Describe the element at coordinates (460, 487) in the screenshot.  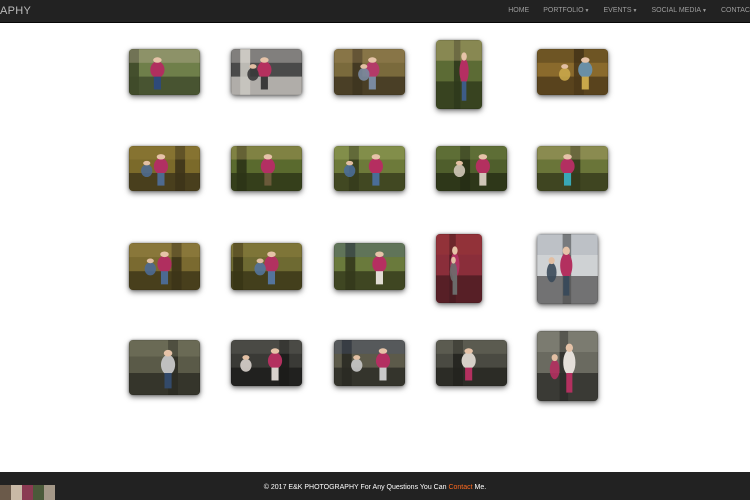
I see `contact-link: Contact` at that location.